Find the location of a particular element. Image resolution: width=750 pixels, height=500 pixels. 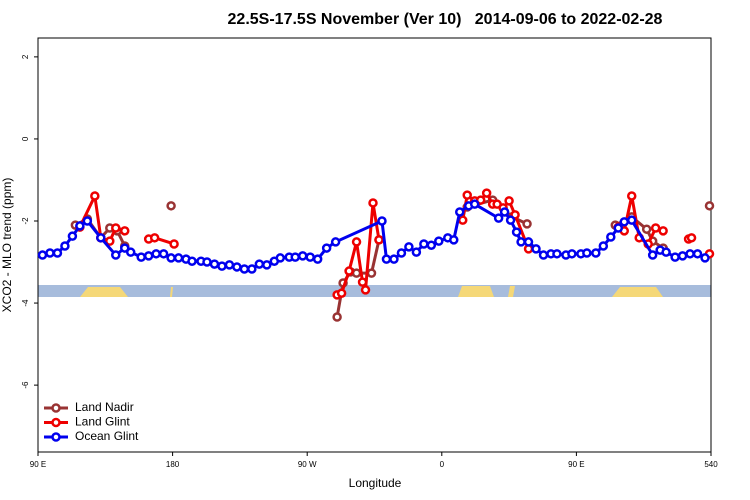

legend-label: Land Nadir is located at coordinates (104, 407).